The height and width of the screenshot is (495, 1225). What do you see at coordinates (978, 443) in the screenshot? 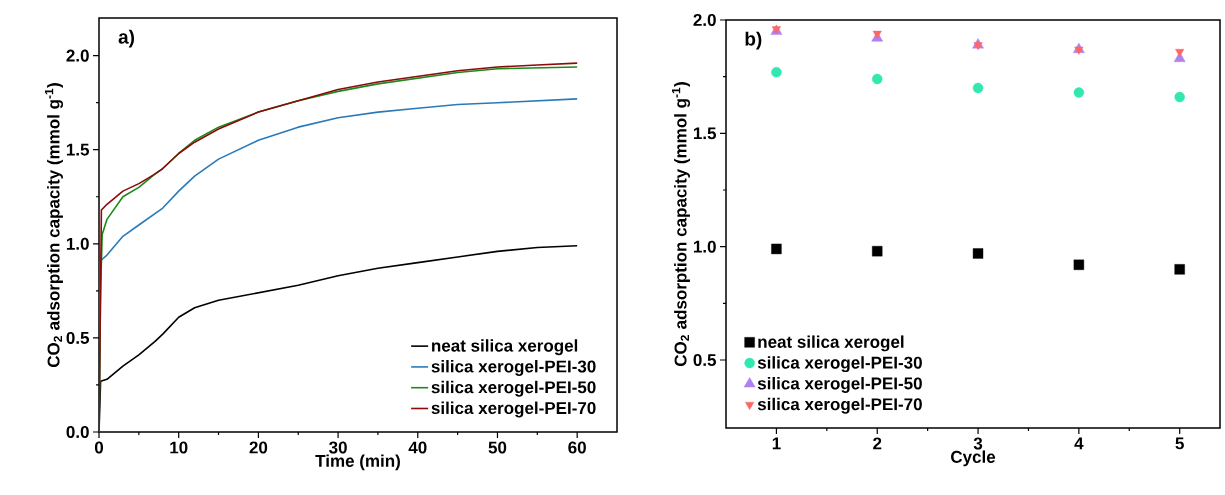
I see `x-tick-label: 3` at bounding box center [978, 443].